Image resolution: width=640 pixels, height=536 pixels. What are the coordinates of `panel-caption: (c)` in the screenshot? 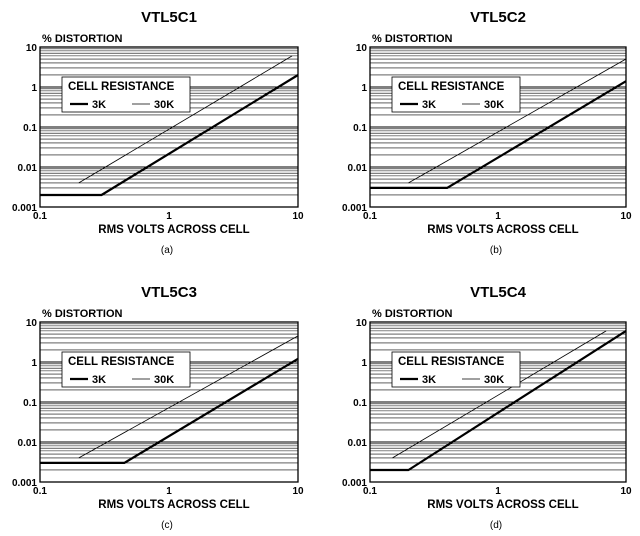 It's located at (167, 525).